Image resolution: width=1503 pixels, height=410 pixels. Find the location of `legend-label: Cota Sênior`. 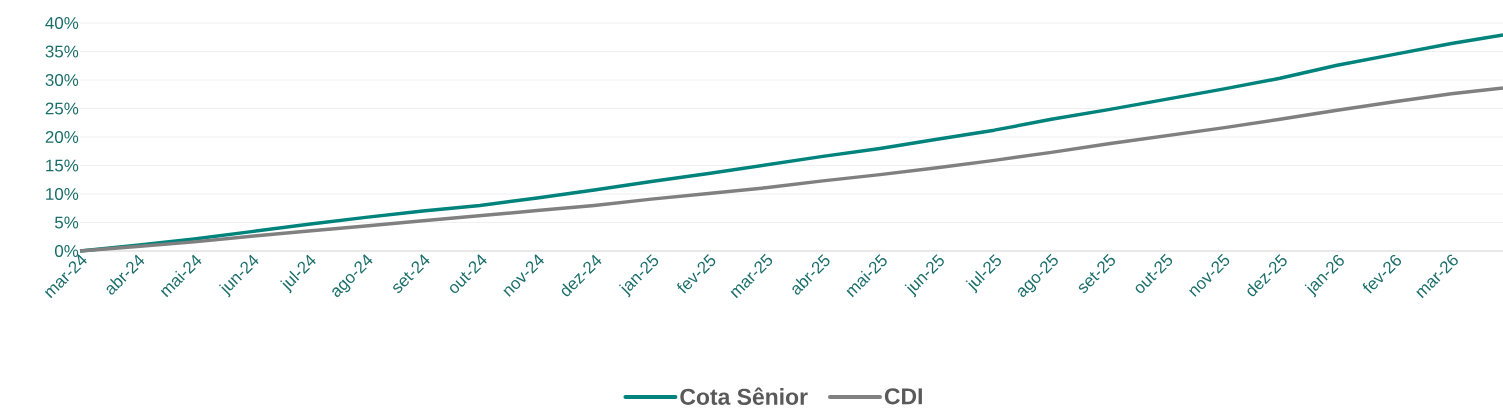

legend-label: Cota Sênior is located at coordinates (744, 396).